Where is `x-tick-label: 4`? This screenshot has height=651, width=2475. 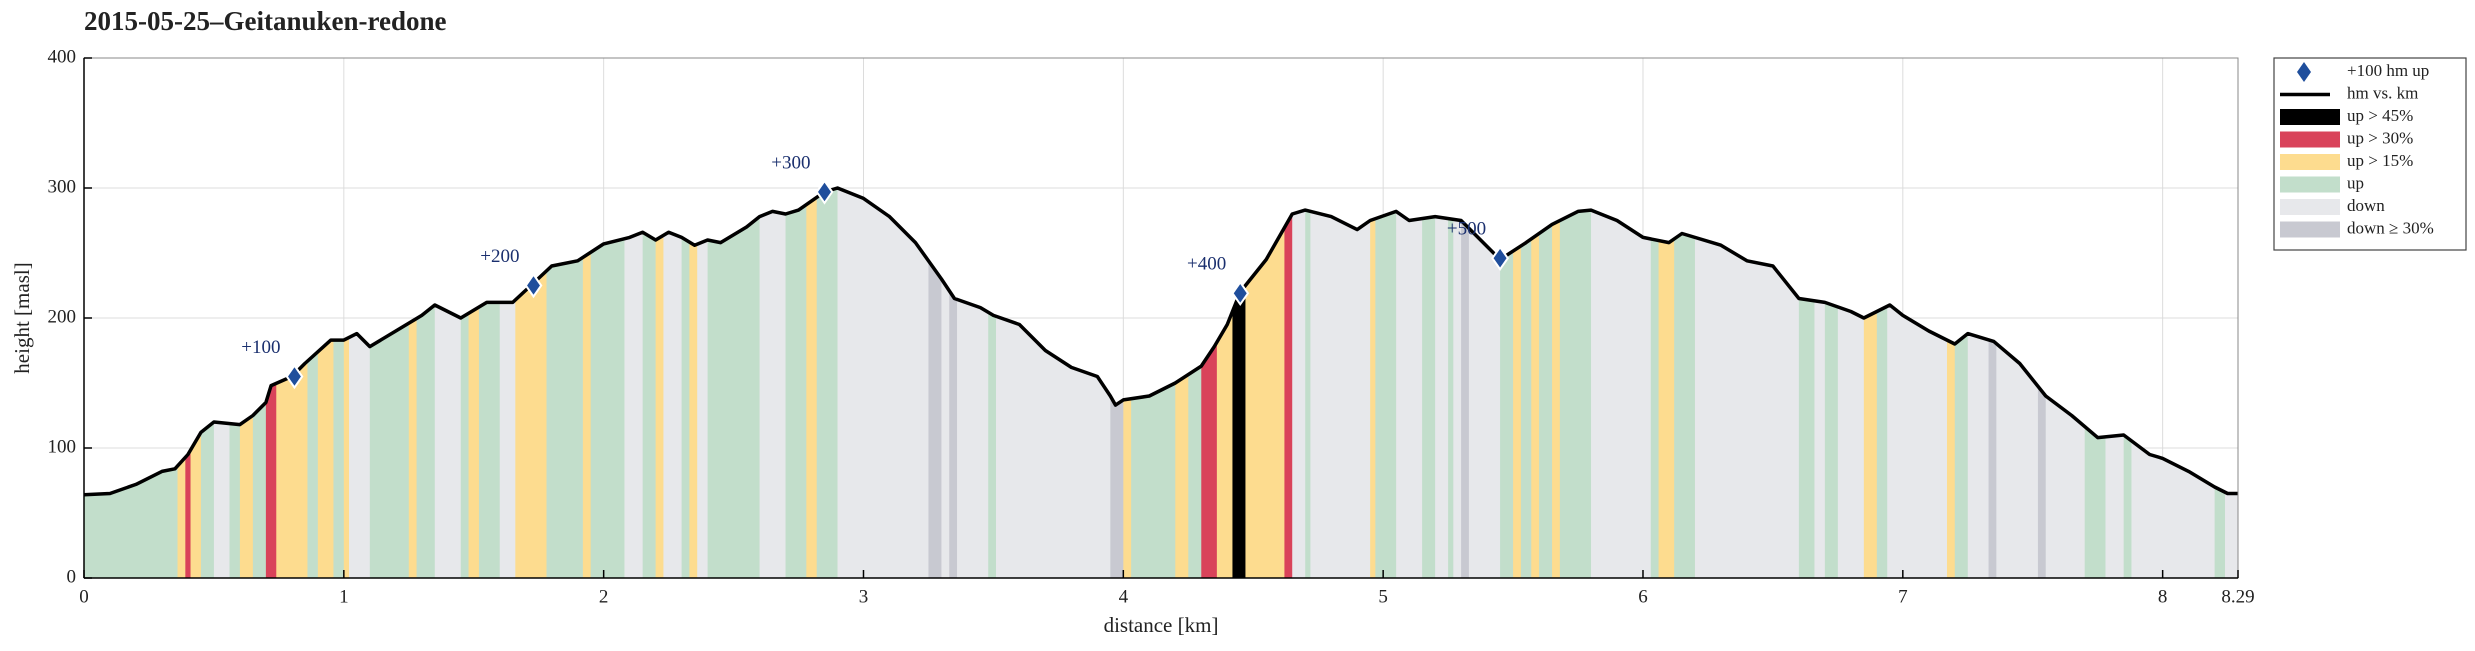
x-tick-label: 4 is located at coordinates (1124, 596).